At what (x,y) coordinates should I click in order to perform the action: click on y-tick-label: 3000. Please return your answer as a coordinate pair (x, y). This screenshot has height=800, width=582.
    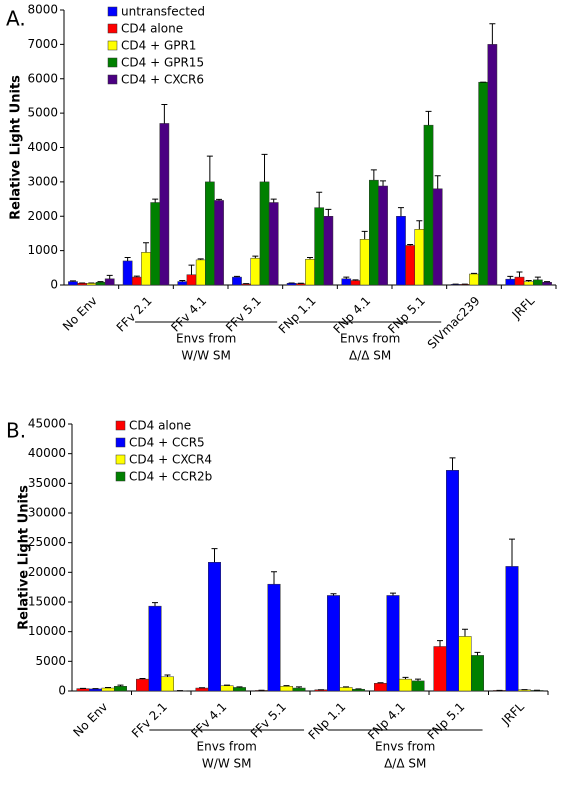
    Looking at the image, I should click on (42, 181).